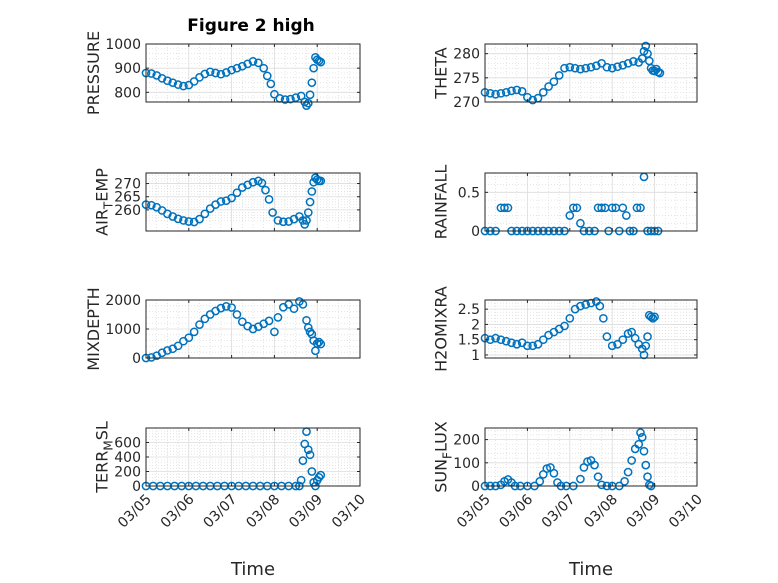  I want to click on y-tick-label: 1, so click(475, 356).